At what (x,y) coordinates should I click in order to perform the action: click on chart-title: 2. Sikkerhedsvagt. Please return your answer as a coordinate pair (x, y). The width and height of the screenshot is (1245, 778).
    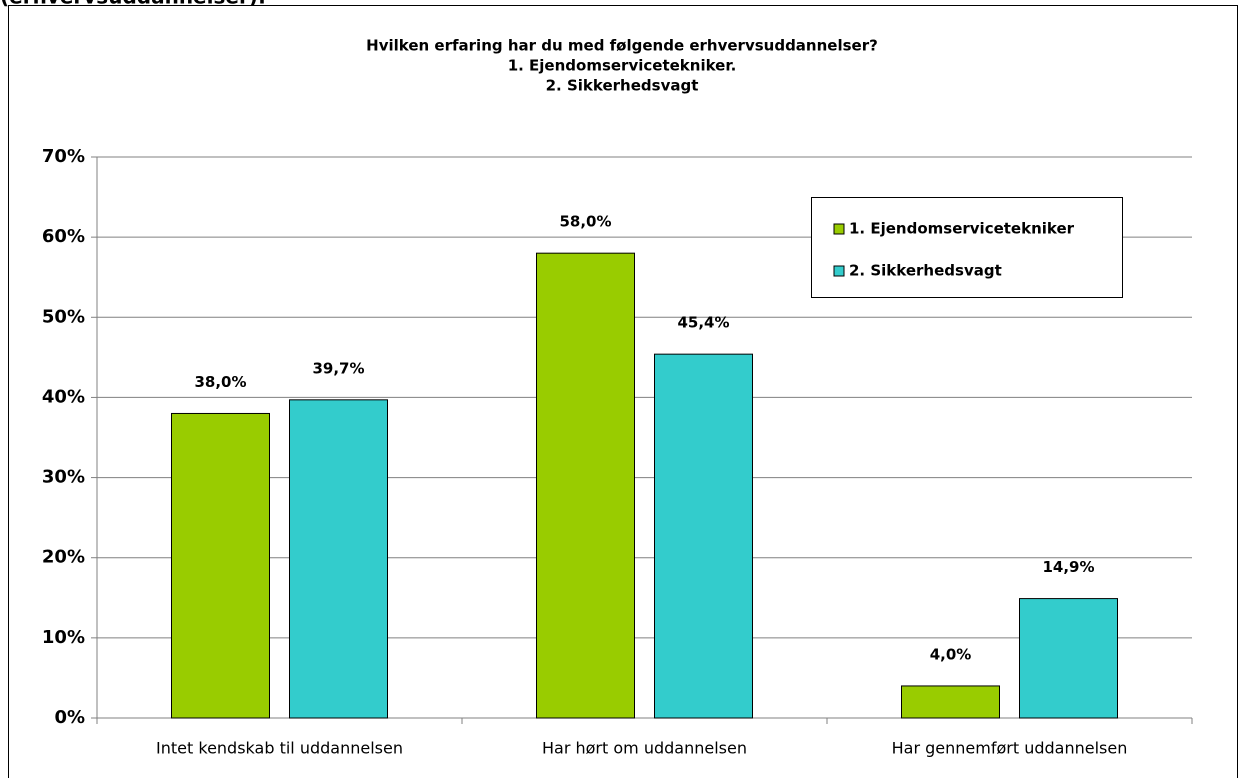
    Looking at the image, I should click on (622, 86).